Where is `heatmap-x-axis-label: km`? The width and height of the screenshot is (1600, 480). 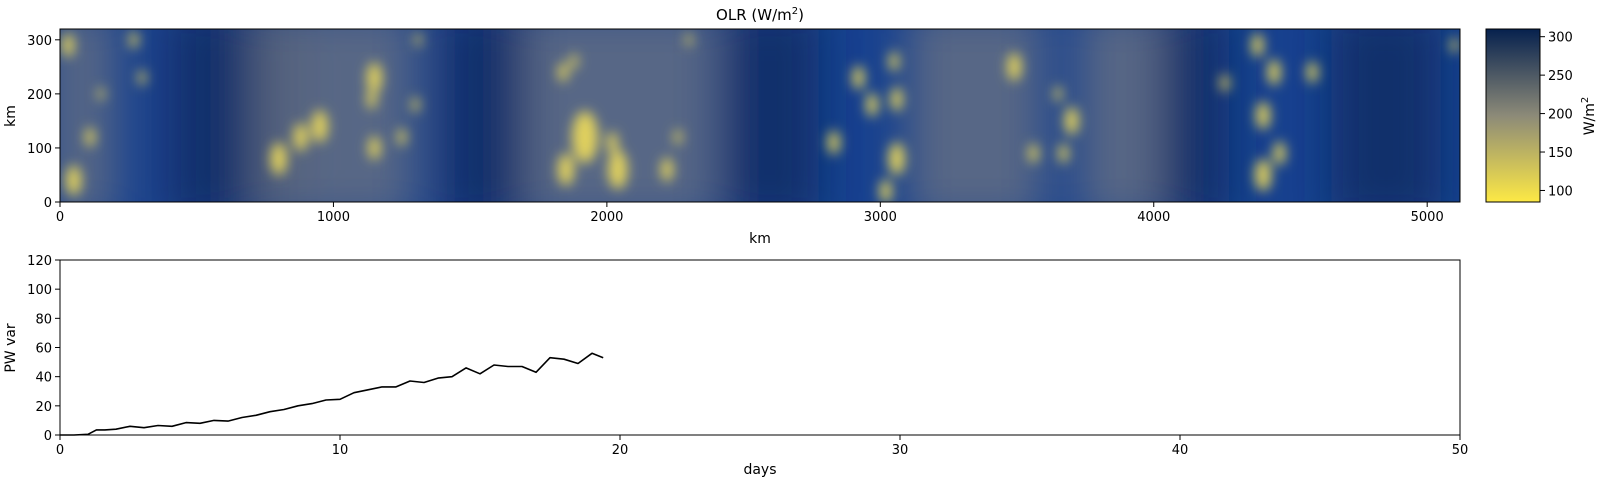 heatmap-x-axis-label: km is located at coordinates (760, 239).